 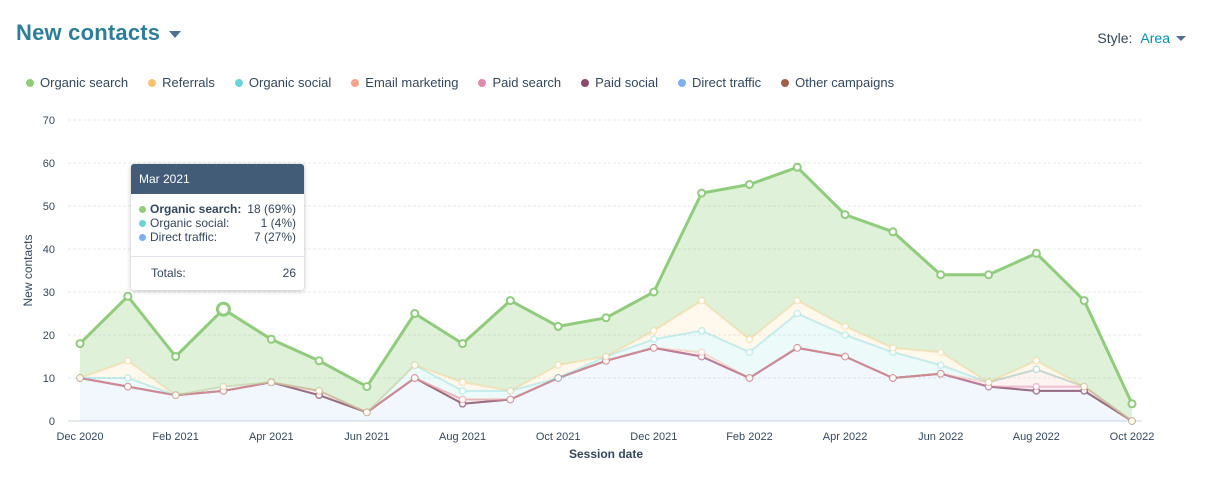 What do you see at coordinates (1036, 386) in the screenshot?
I see `point-paid-search` at bounding box center [1036, 386].